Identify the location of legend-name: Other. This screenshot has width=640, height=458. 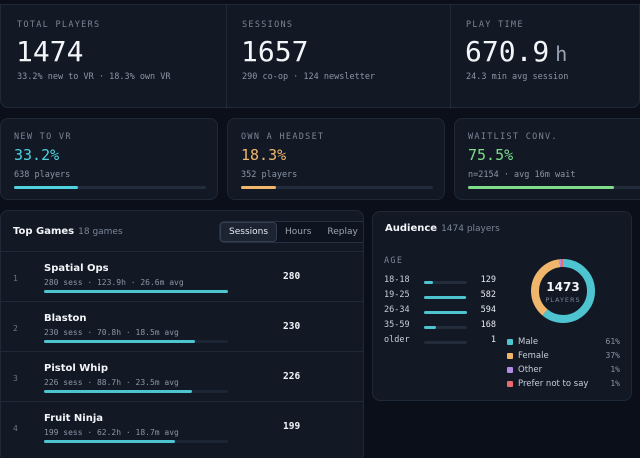
(530, 370).